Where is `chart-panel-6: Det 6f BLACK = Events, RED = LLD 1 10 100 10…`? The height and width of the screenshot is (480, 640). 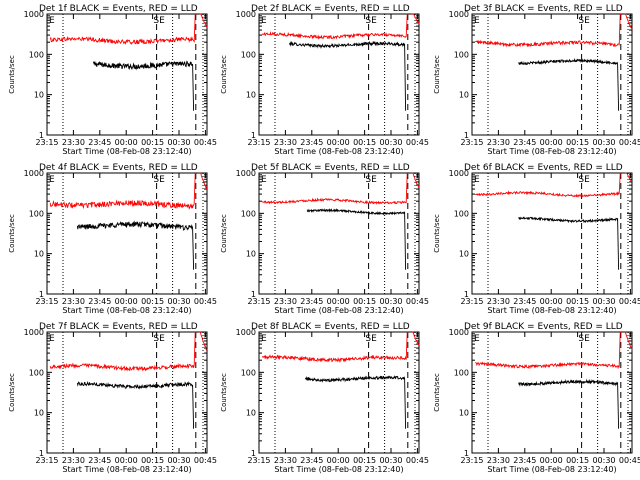 chart-panel-6: Det 6f BLACK = Events, RED = LLD 1 10 100 10… is located at coordinates (536, 239).